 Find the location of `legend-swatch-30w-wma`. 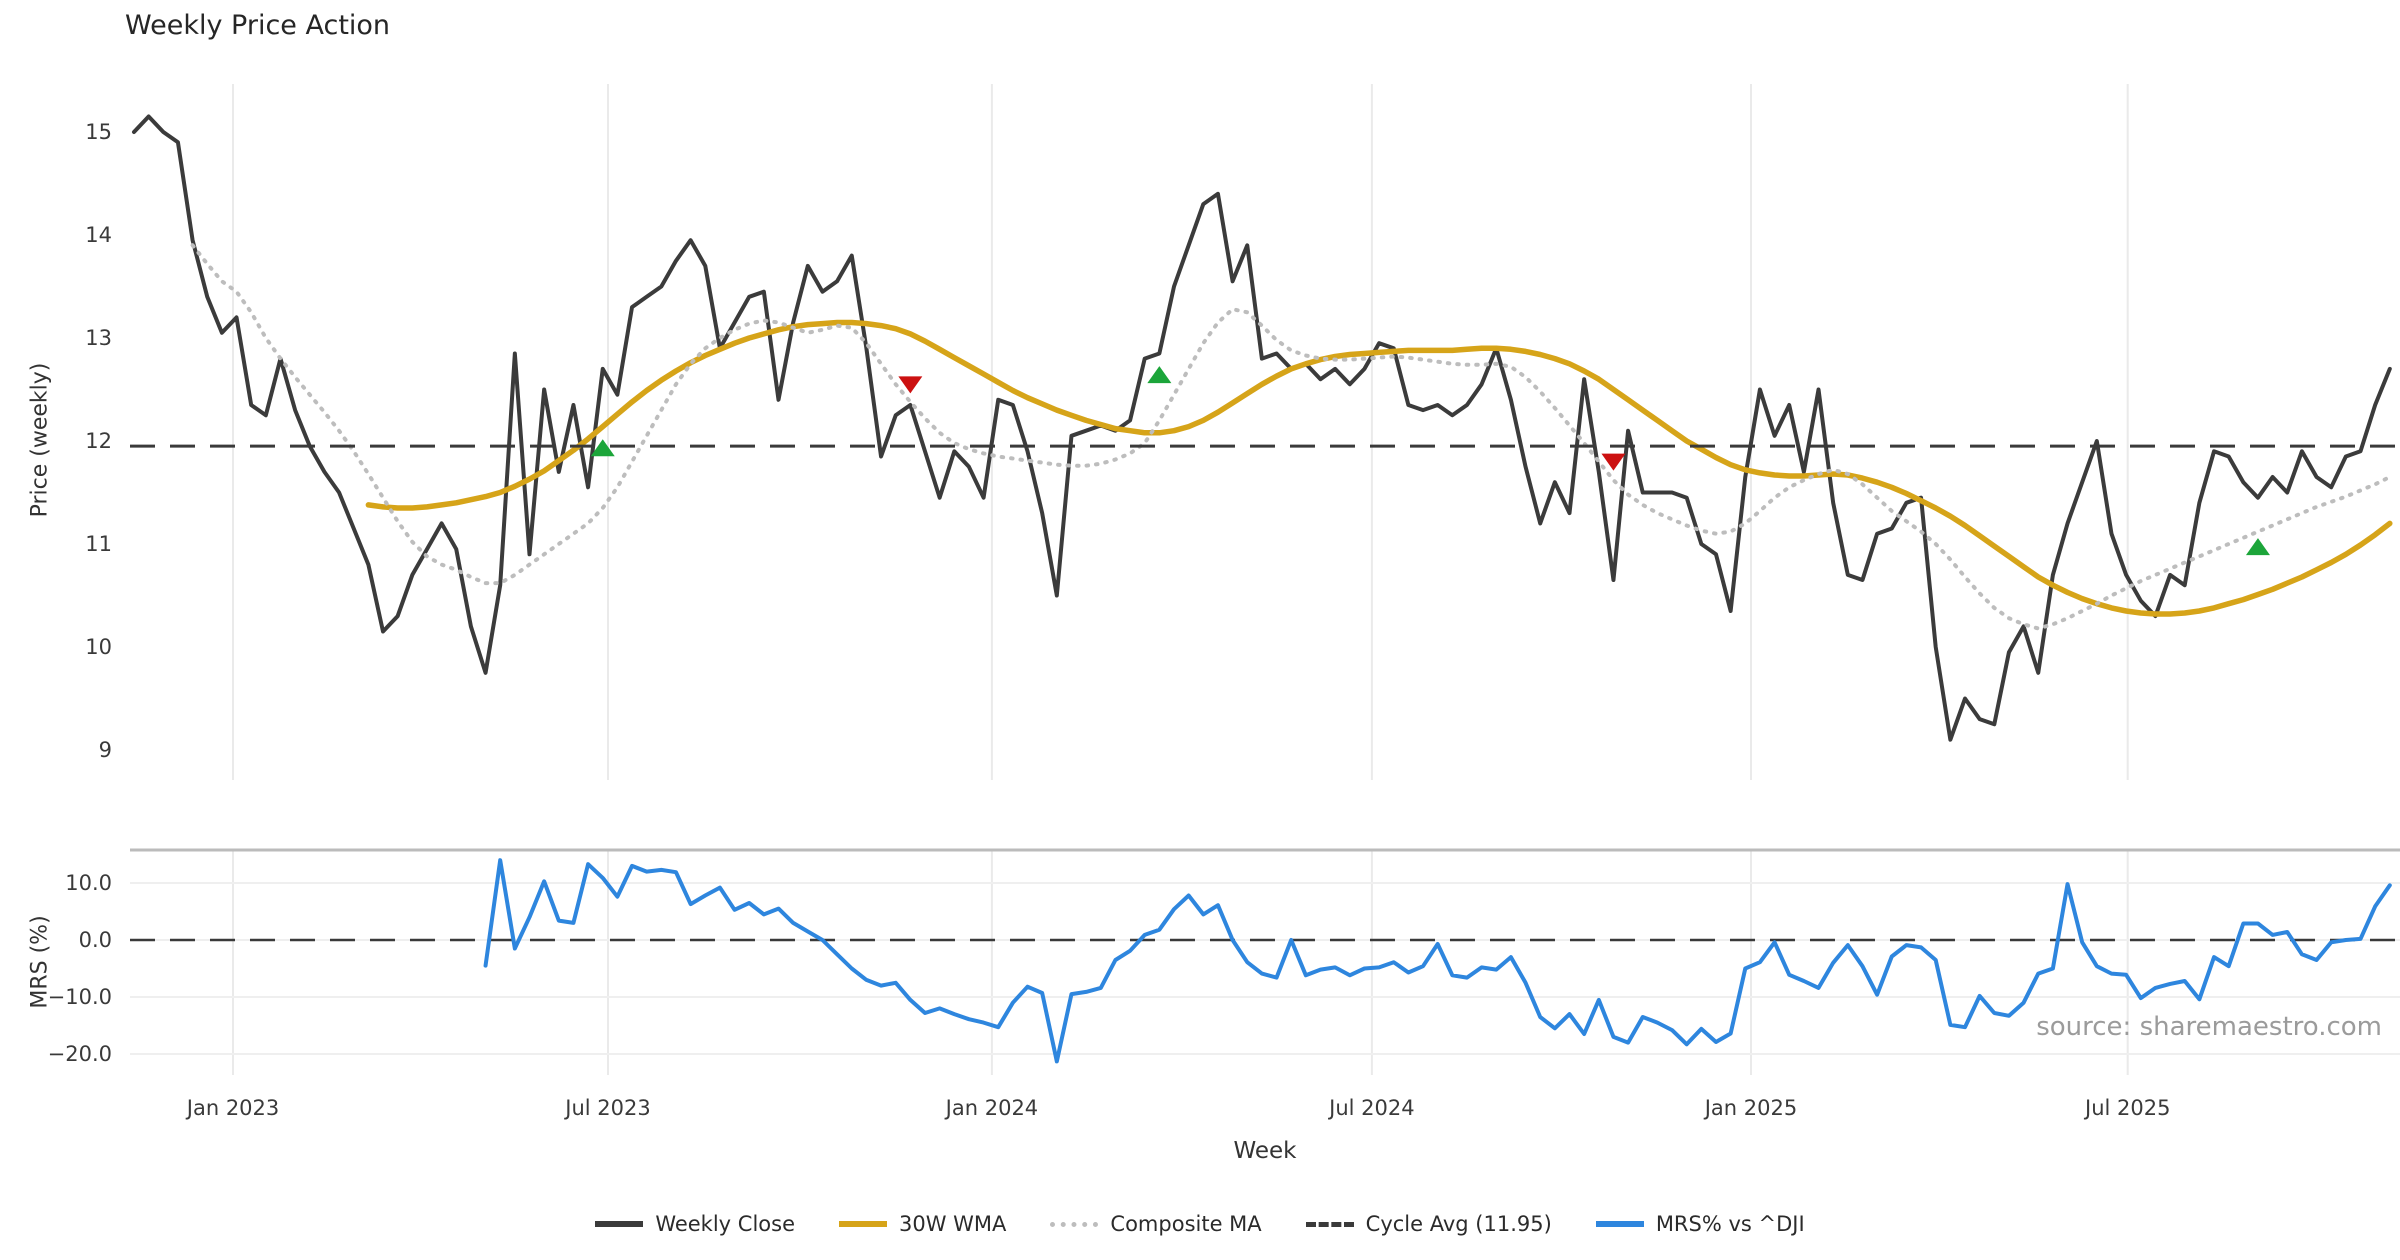

legend-swatch-30w-wma is located at coordinates (863, 1224).